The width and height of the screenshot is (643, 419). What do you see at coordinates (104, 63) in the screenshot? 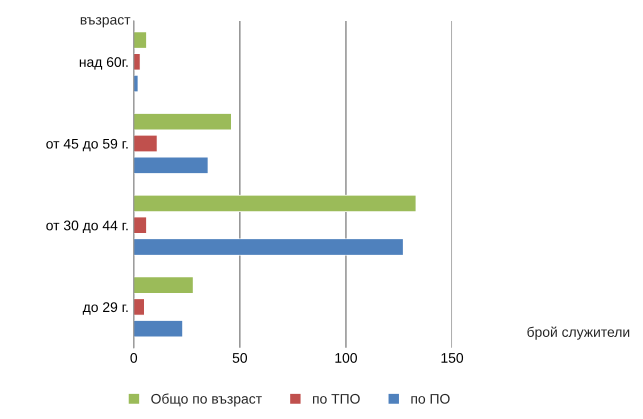
I see `y-tick-label: над 60г.` at bounding box center [104, 63].